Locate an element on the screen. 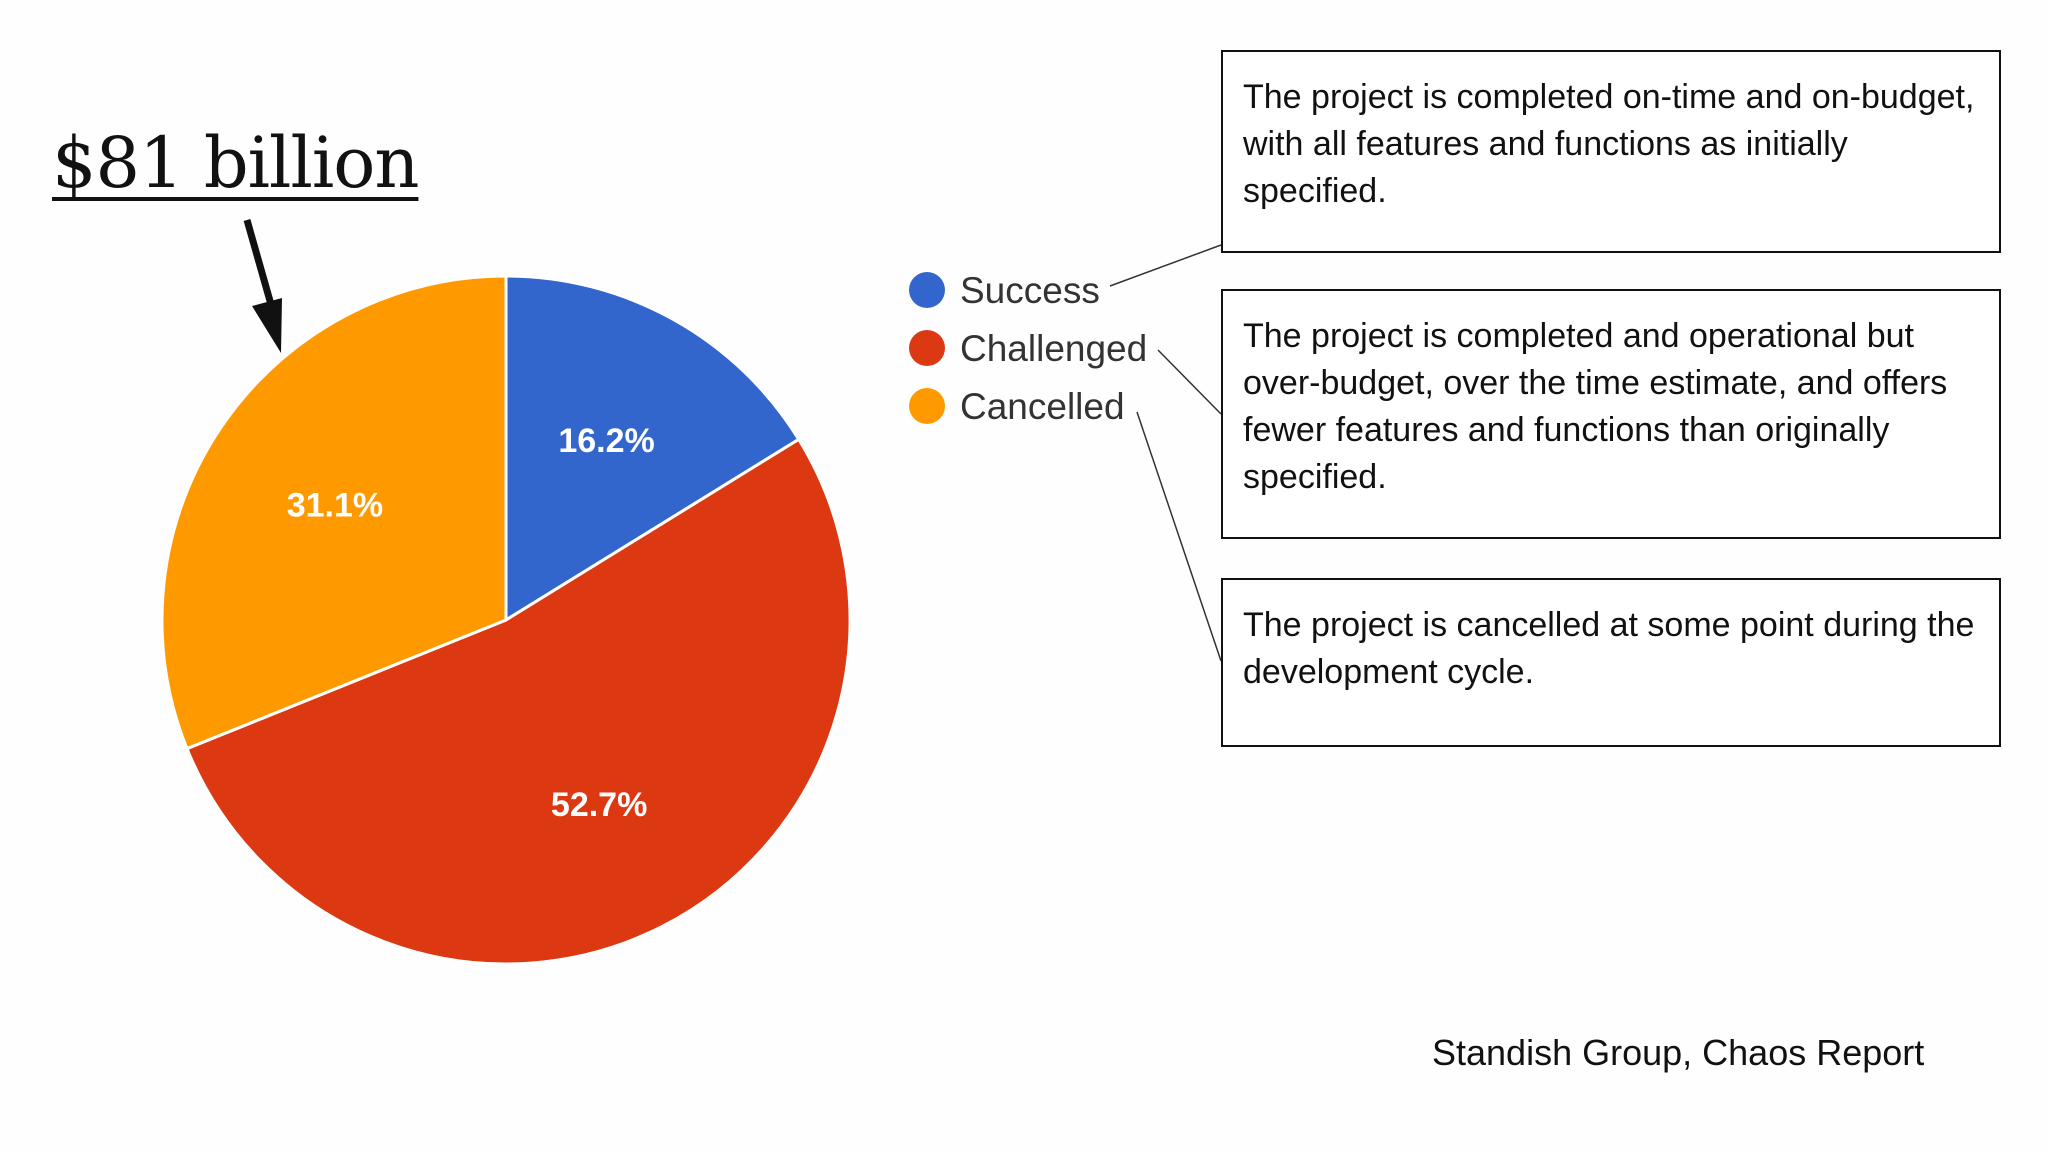 This screenshot has width=2048, height=1152. arrow-pointer is located at coordinates (262, 286).